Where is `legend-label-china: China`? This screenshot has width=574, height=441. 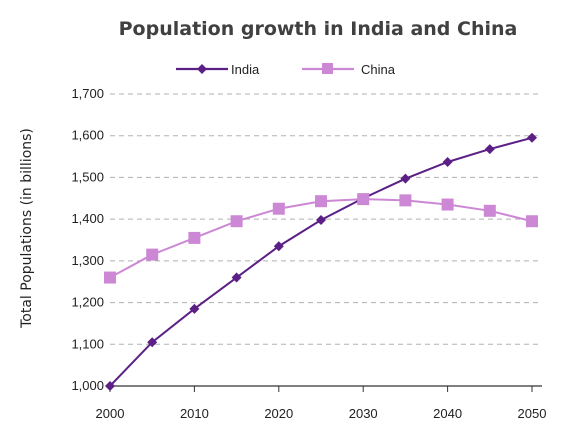 legend-label-china: China is located at coordinates (378, 69).